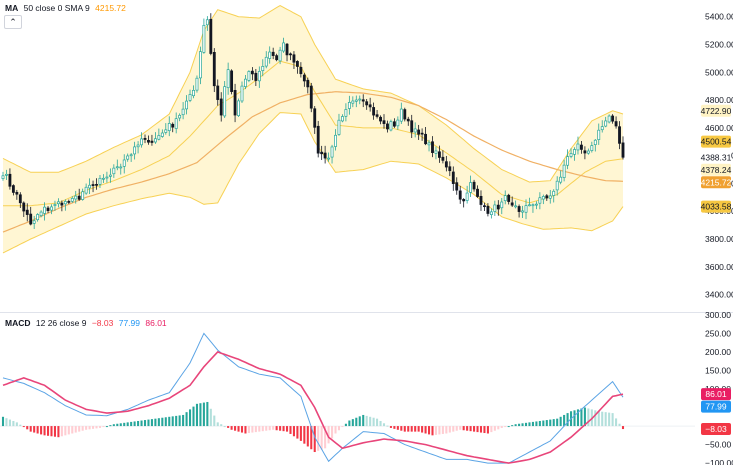 The image size is (733, 465). What do you see at coordinates (716, 110) in the screenshot?
I see `price-badge: 4722.90` at bounding box center [716, 110].